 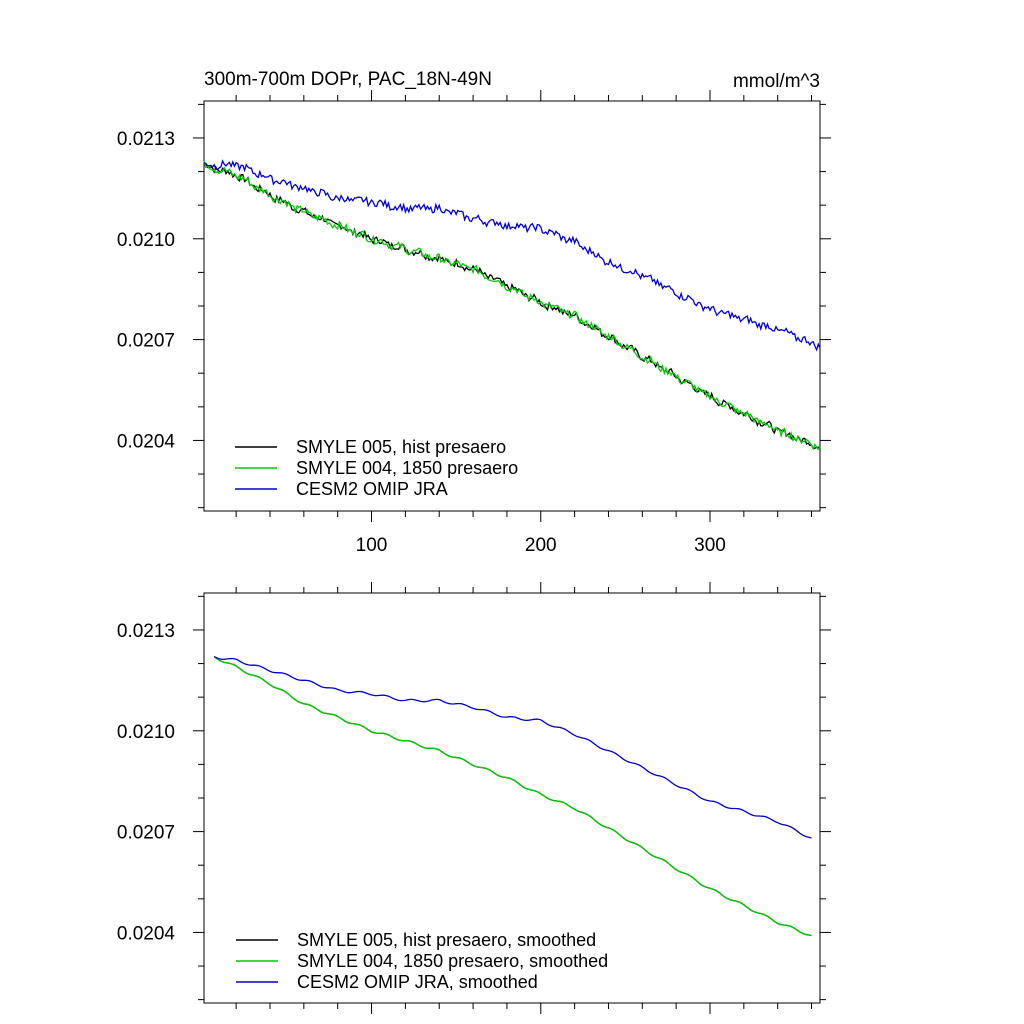 I want to click on chart-title: 300m-700m DOPr, PAC_18N-49N, so click(x=348, y=79).